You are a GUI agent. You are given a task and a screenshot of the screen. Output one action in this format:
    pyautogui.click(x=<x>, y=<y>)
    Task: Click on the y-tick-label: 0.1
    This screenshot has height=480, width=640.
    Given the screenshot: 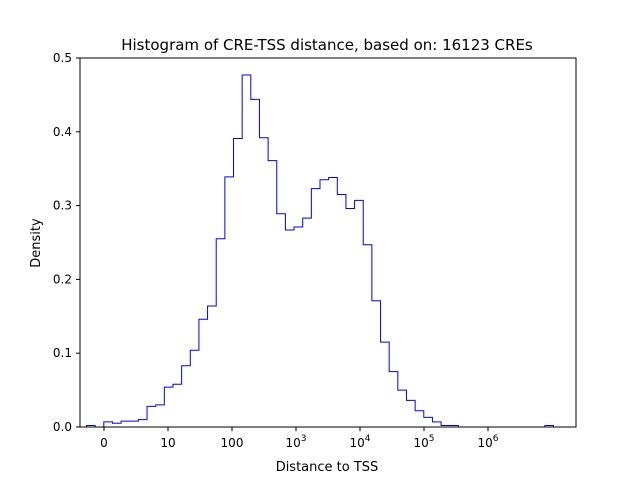 What is the action you would take?
    pyautogui.click(x=62, y=353)
    